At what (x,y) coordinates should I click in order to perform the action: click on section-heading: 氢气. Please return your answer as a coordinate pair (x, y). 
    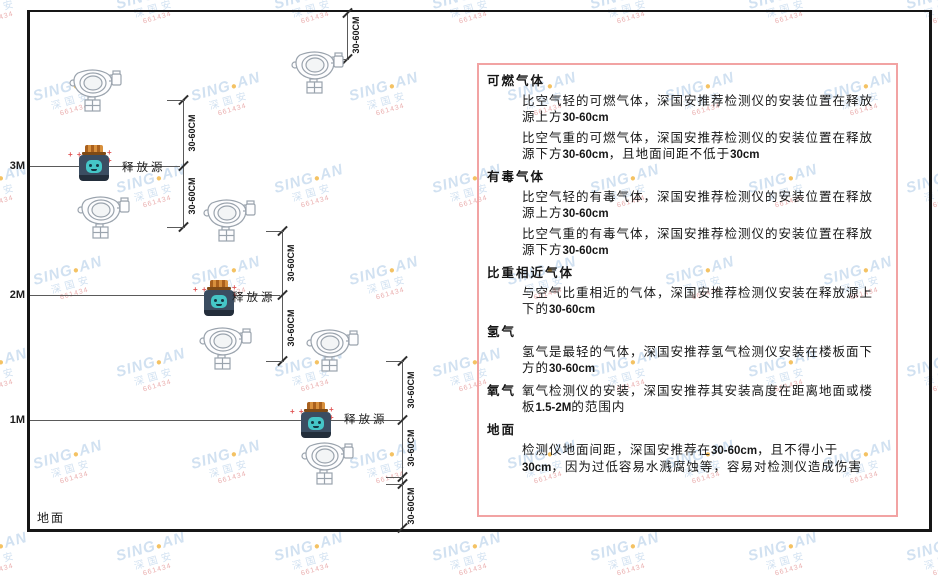
    Looking at the image, I should click on (502, 332).